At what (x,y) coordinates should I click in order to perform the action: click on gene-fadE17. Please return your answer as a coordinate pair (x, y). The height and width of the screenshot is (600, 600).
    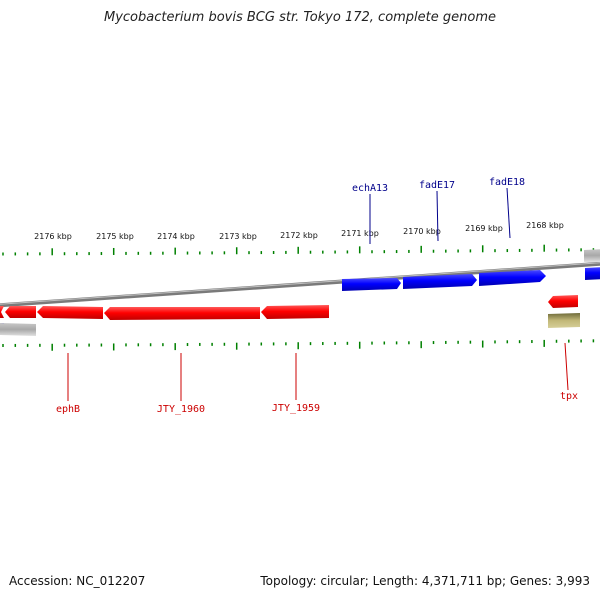
    Looking at the image, I should click on (440, 281).